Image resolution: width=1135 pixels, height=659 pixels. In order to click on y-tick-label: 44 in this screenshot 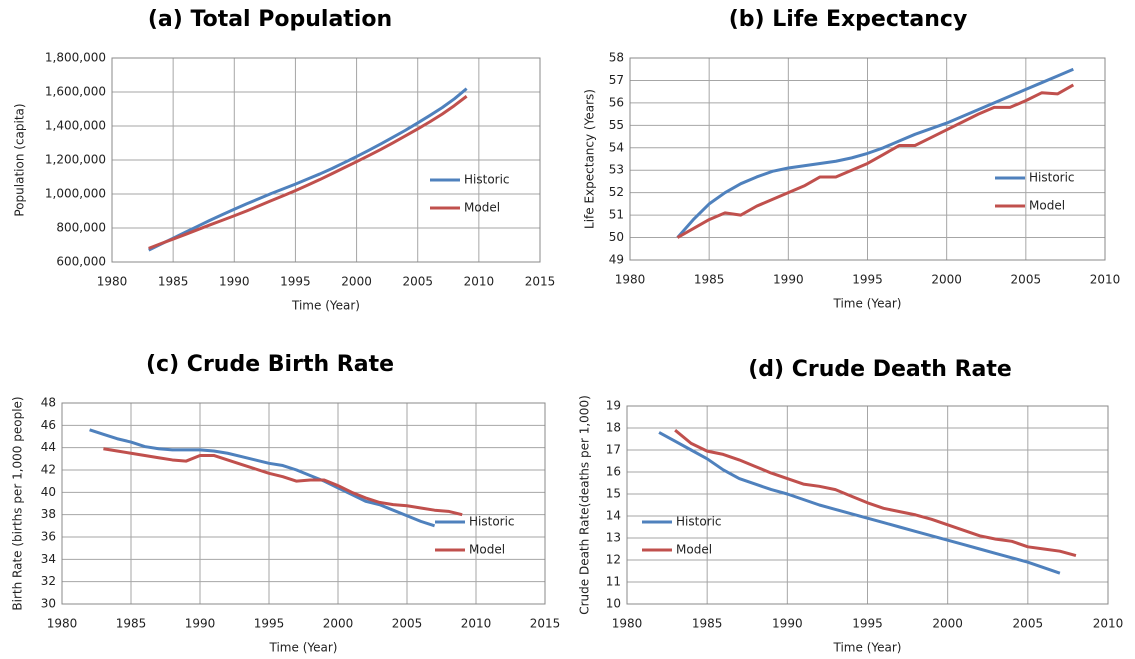, I will do `click(48, 447)`.